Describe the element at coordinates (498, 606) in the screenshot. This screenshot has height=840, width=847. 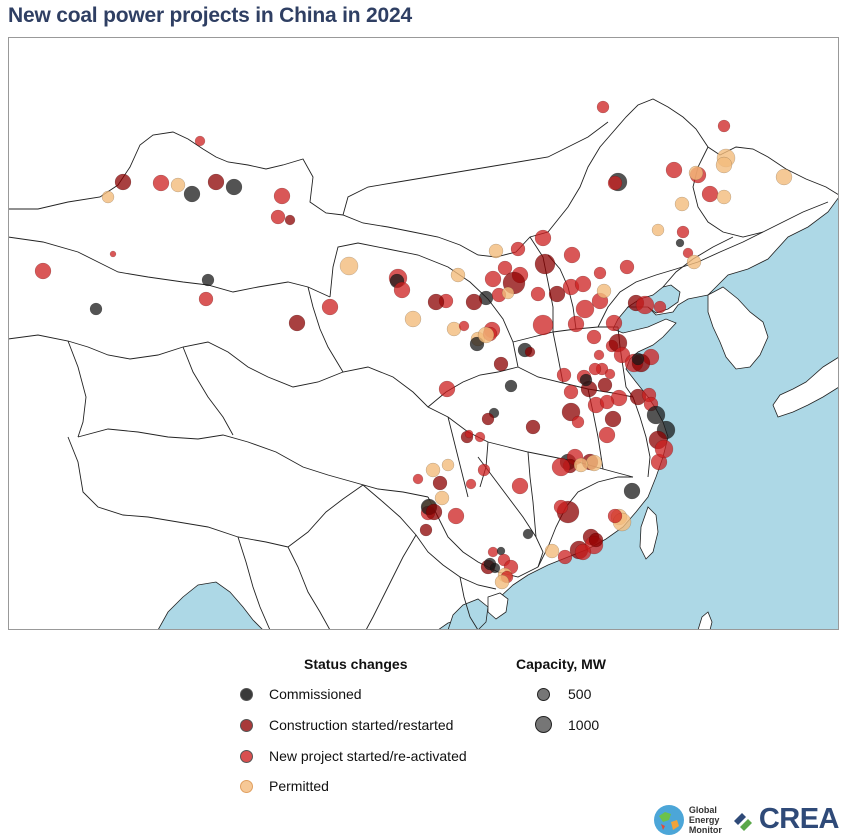
I see `hainan` at that location.